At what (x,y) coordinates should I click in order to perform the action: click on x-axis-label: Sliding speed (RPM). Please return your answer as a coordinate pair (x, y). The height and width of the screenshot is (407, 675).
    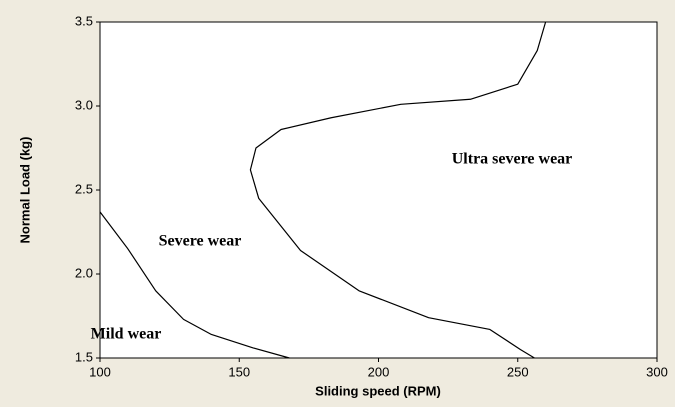
    Looking at the image, I should click on (378, 390).